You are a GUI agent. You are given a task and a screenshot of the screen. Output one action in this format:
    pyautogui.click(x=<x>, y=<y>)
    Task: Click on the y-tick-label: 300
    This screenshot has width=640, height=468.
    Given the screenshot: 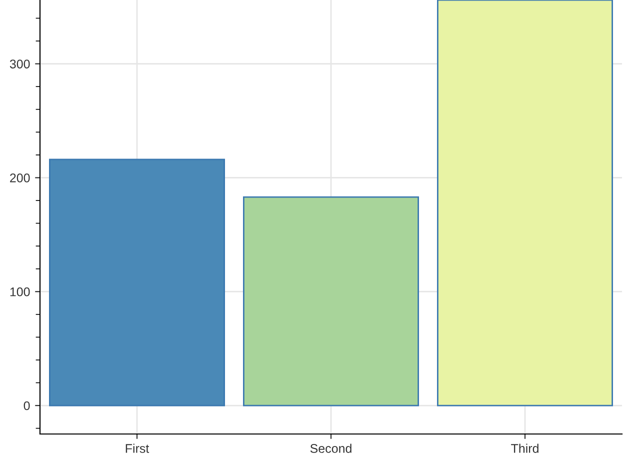 What is the action you would take?
    pyautogui.click(x=20, y=64)
    